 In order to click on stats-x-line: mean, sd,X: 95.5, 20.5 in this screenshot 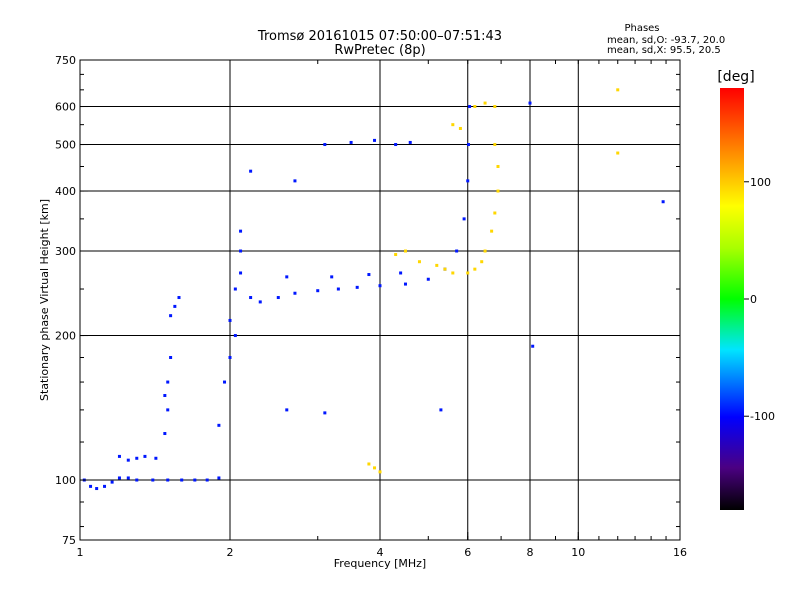, I will do `click(664, 50)`.